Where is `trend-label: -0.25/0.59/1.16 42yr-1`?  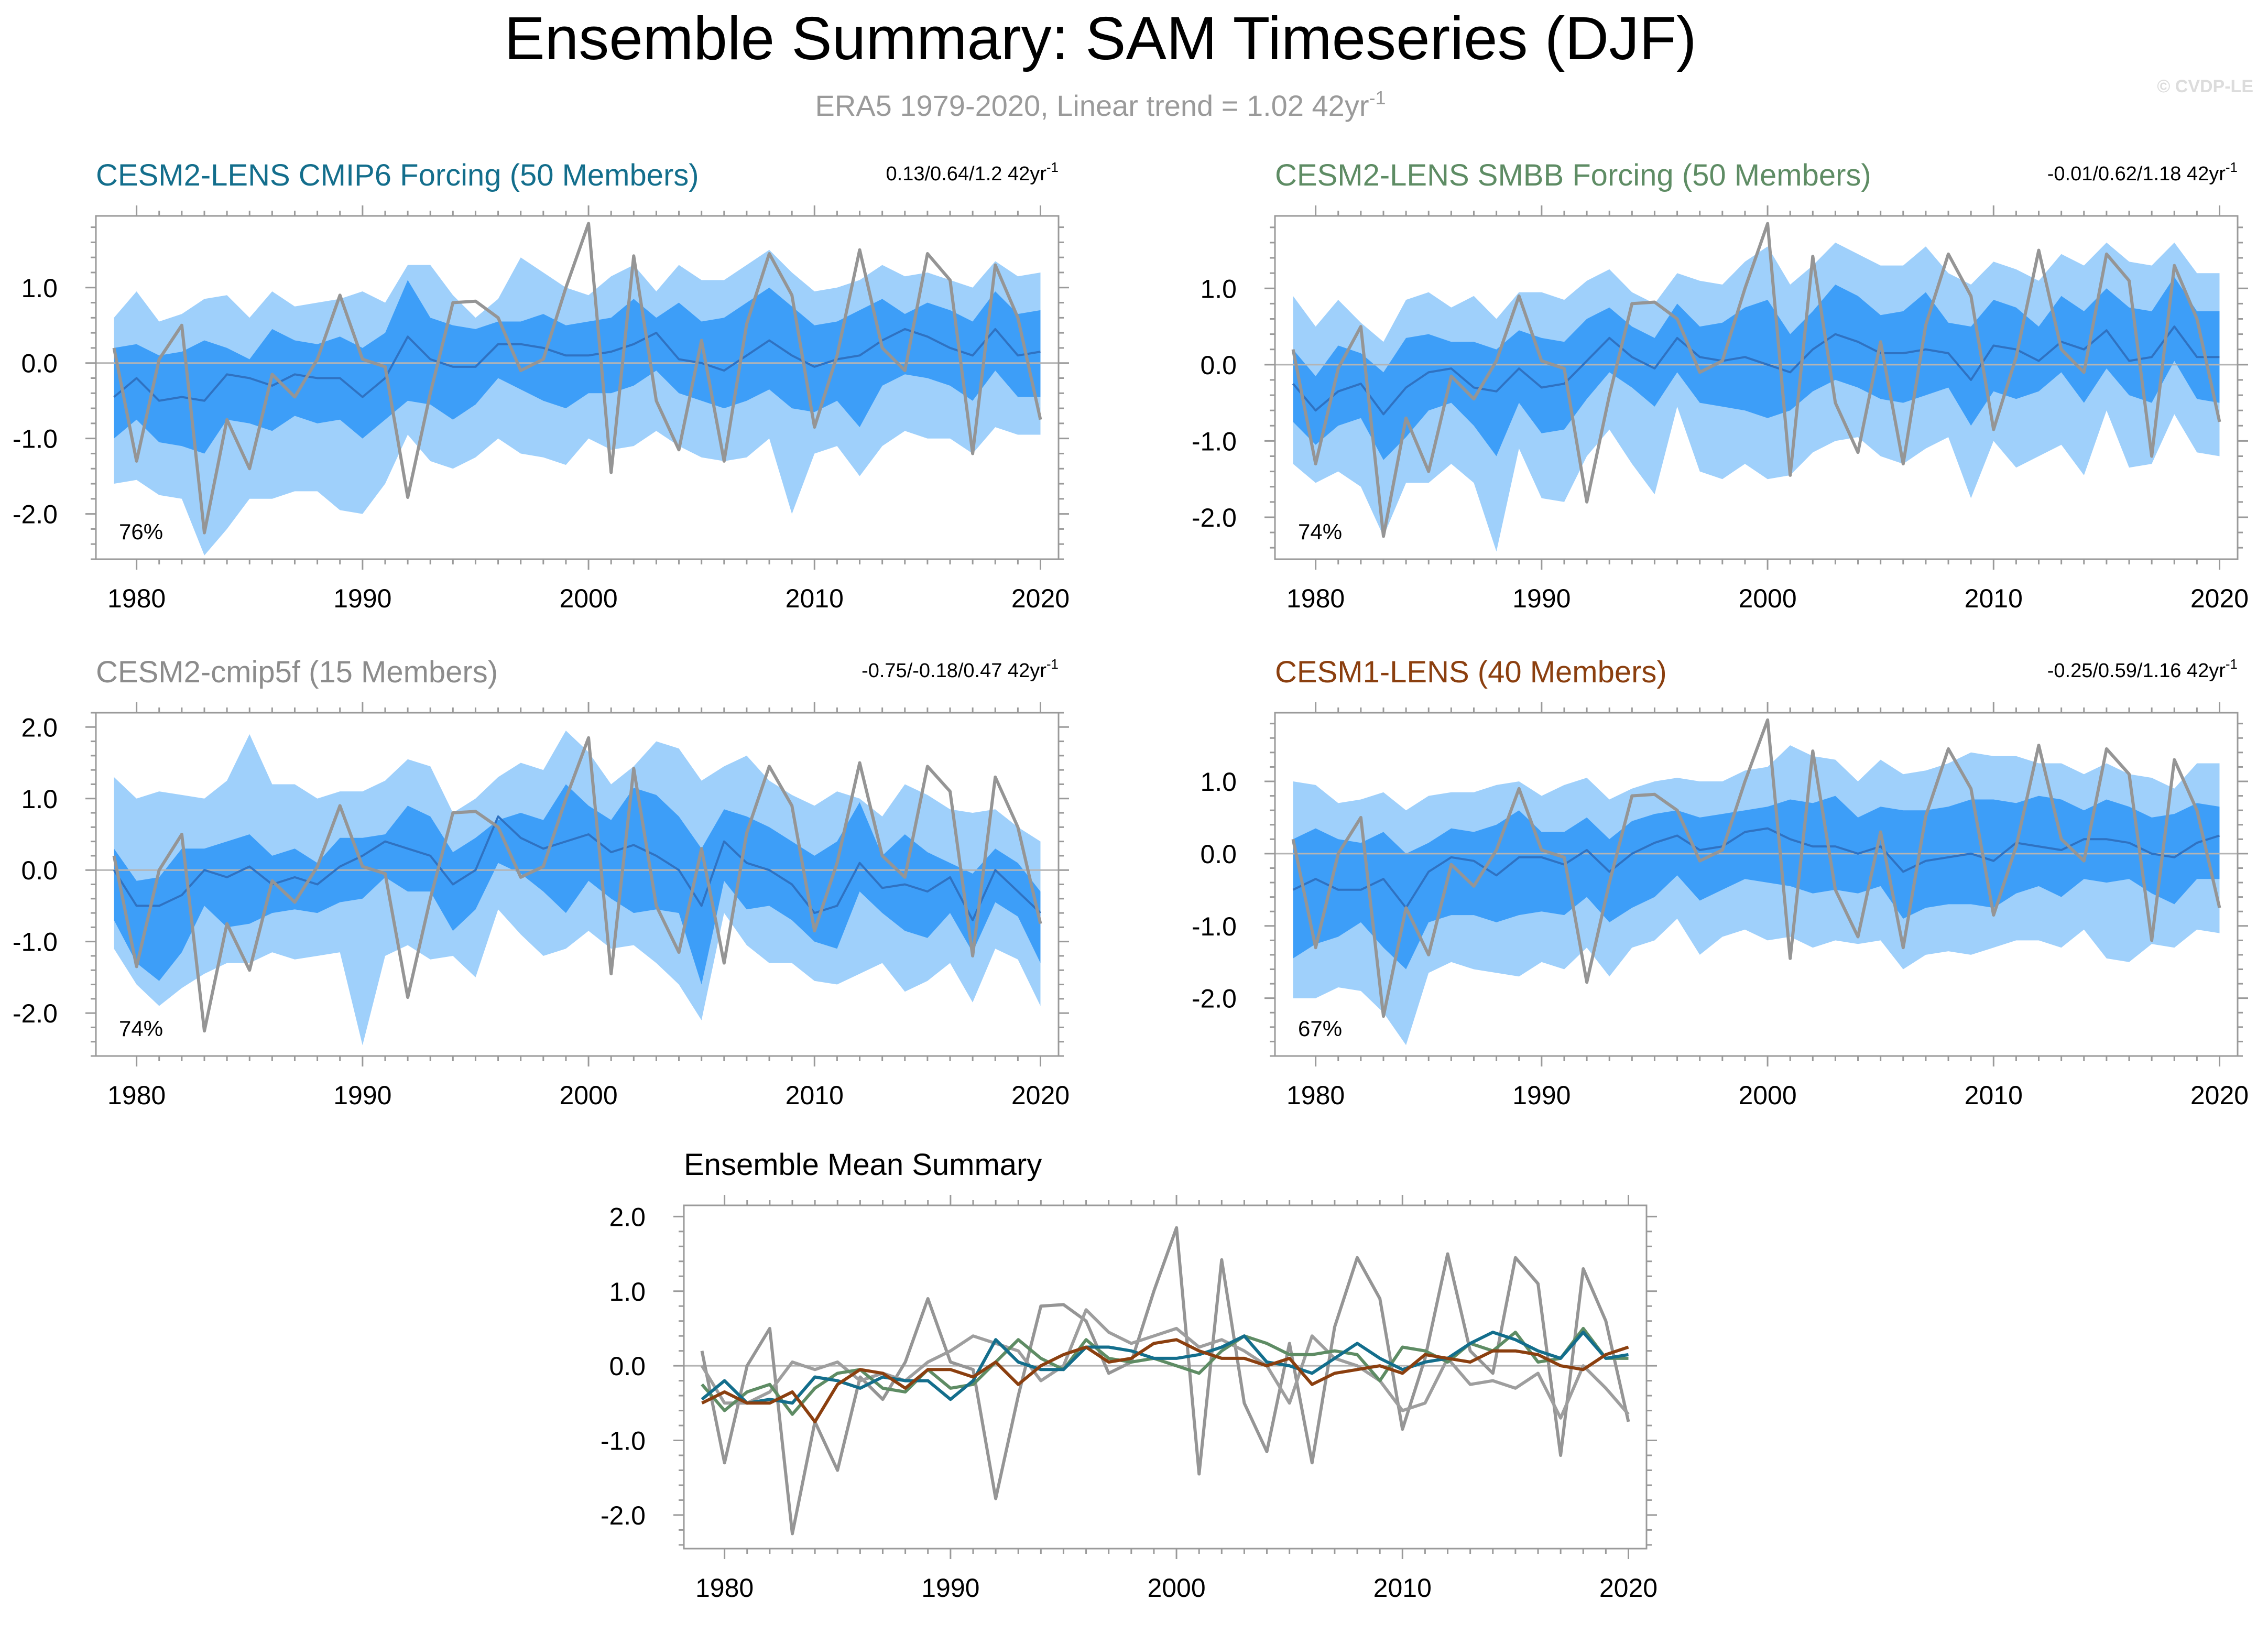
trend-label: -0.25/0.59/1.16 42yr-1 is located at coordinates (2142, 669).